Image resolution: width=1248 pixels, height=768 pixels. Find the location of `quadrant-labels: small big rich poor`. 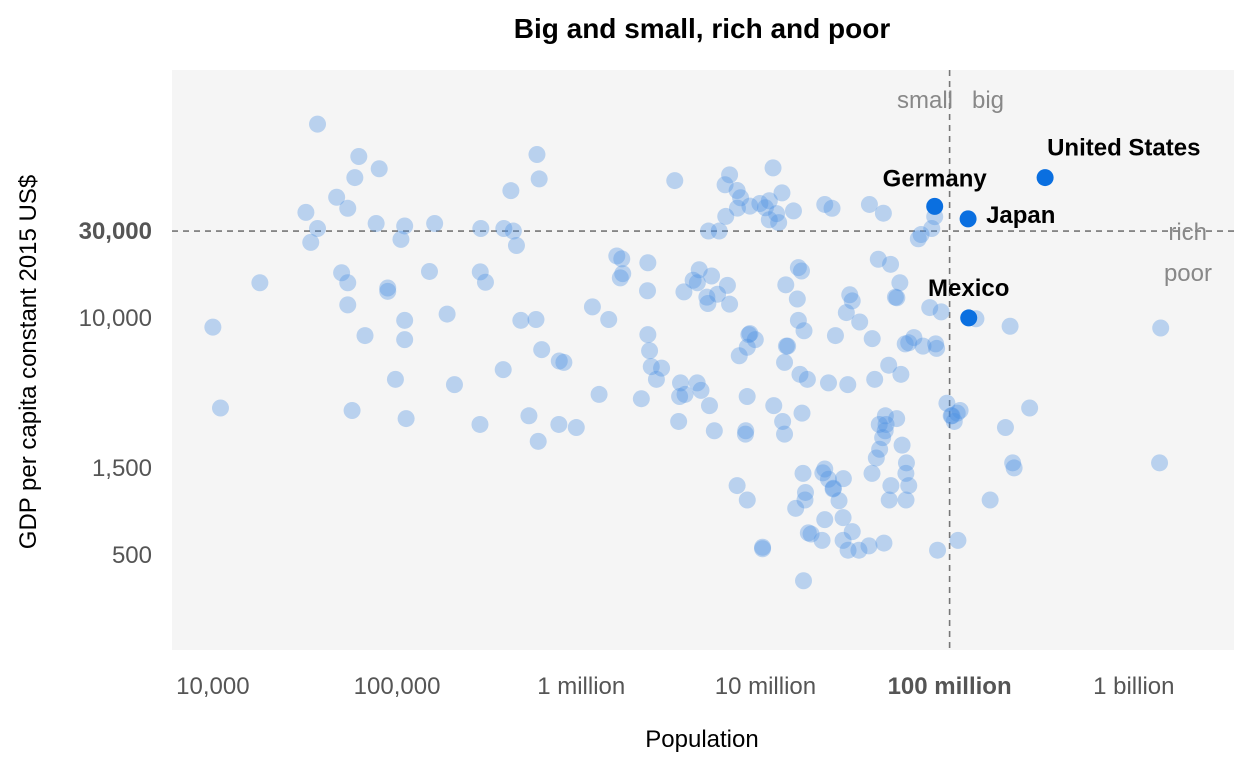

quadrant-labels: small big rich poor is located at coordinates (1054, 187).